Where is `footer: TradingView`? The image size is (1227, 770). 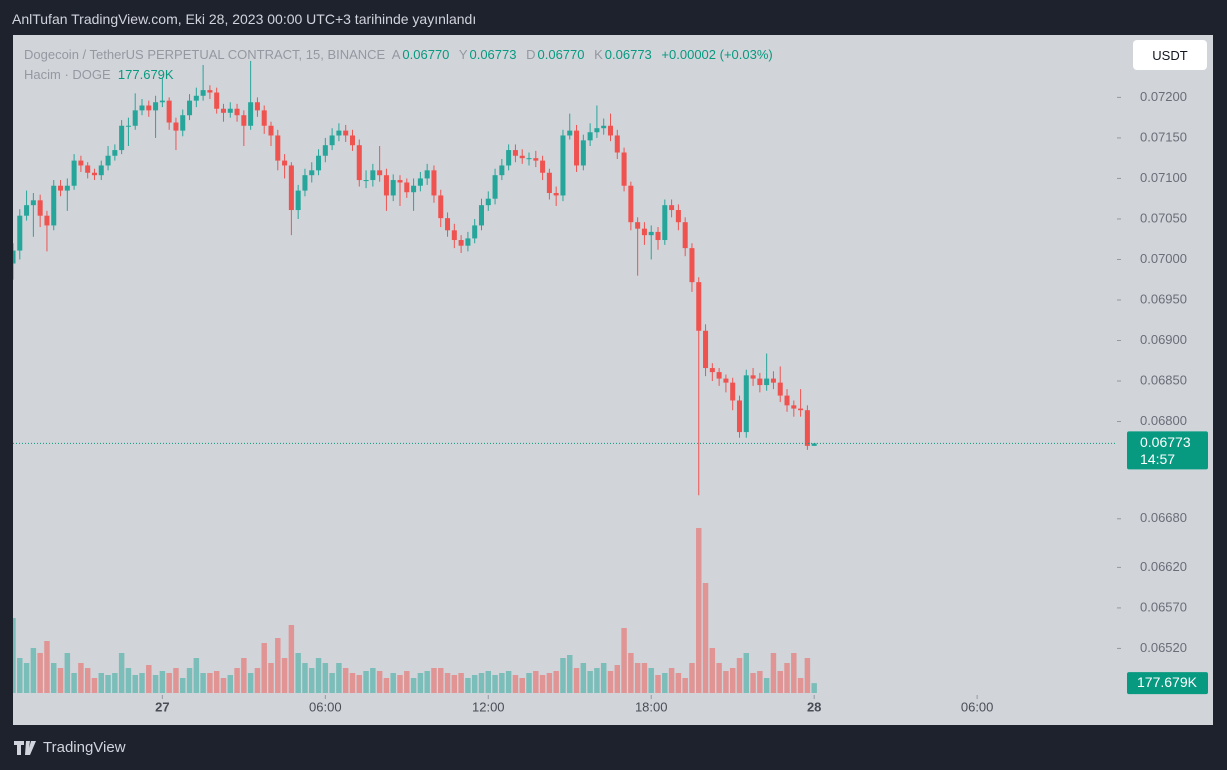 footer: TradingView is located at coordinates (70, 747).